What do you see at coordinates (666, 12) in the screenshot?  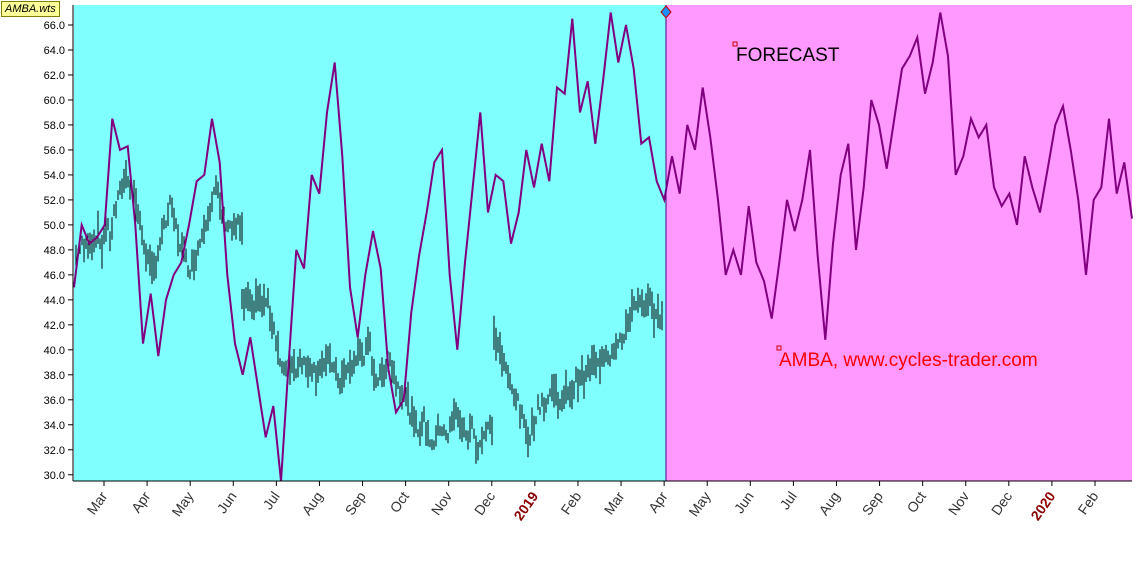 I see `forecast-marker` at bounding box center [666, 12].